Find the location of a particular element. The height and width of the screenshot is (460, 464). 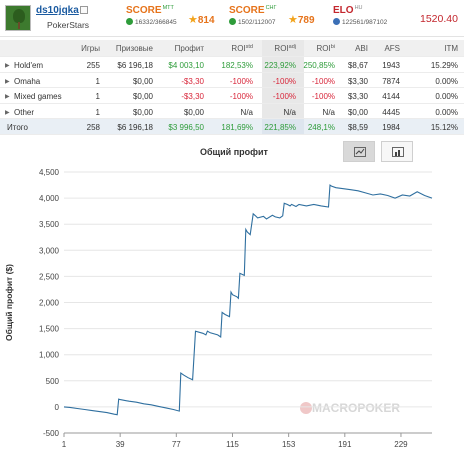

bar-chart-icon is located at coordinates (398, 152).